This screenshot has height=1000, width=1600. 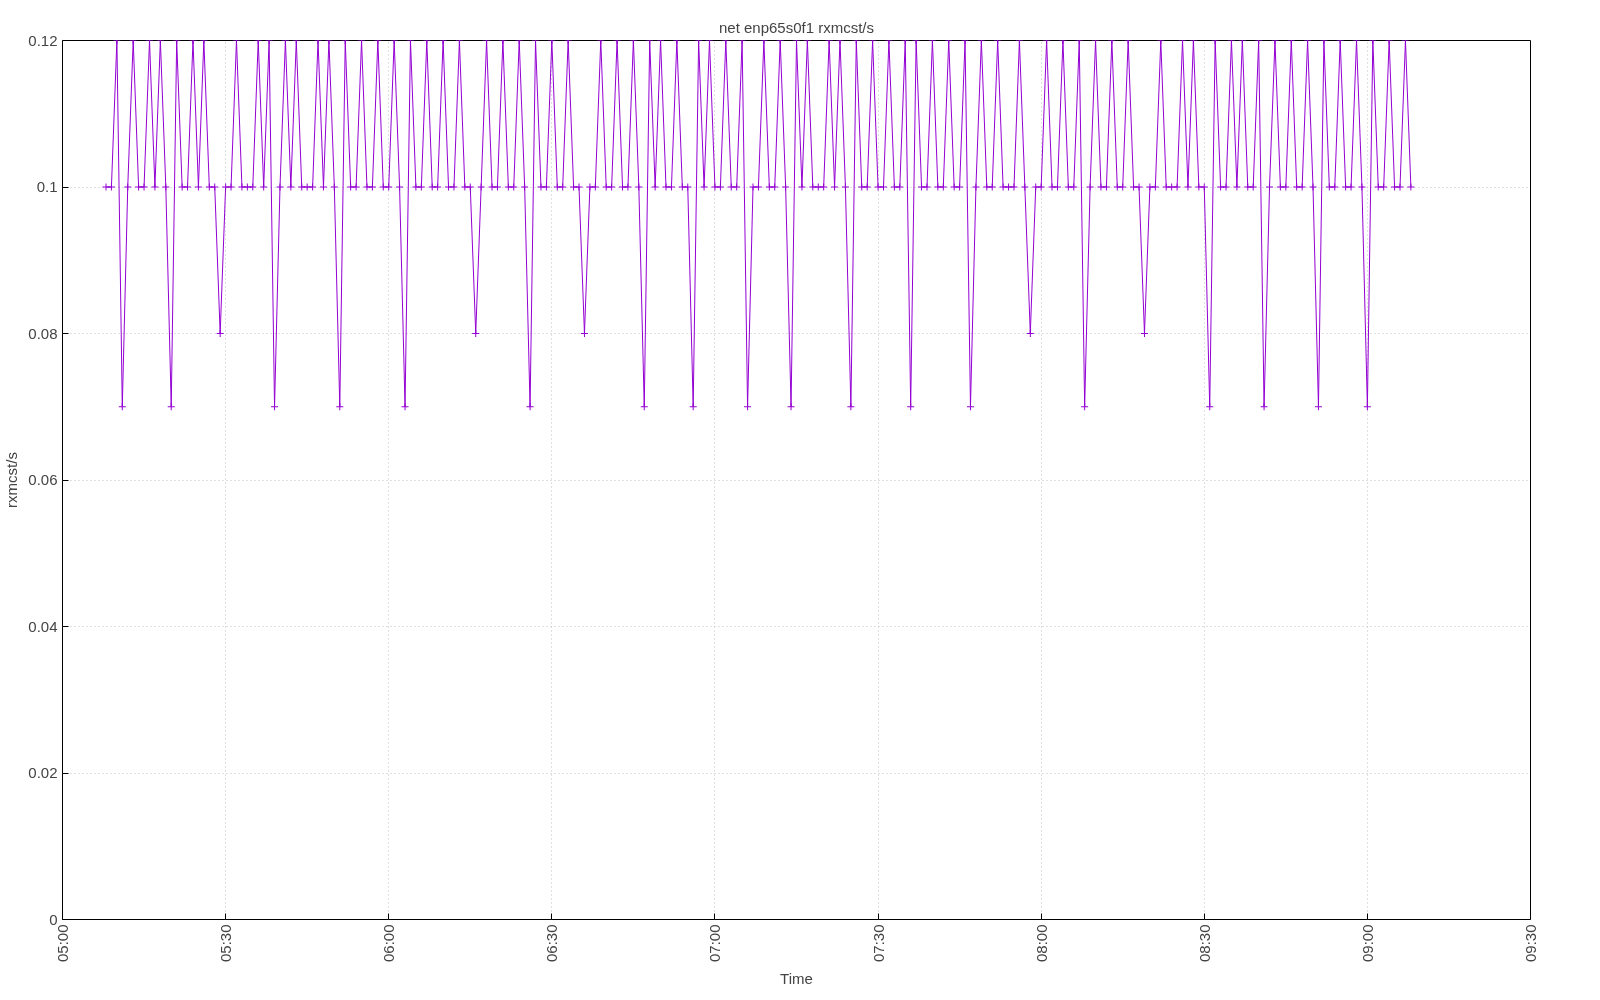 I want to click on x-tick-label: 06:30, so click(x=552, y=943).